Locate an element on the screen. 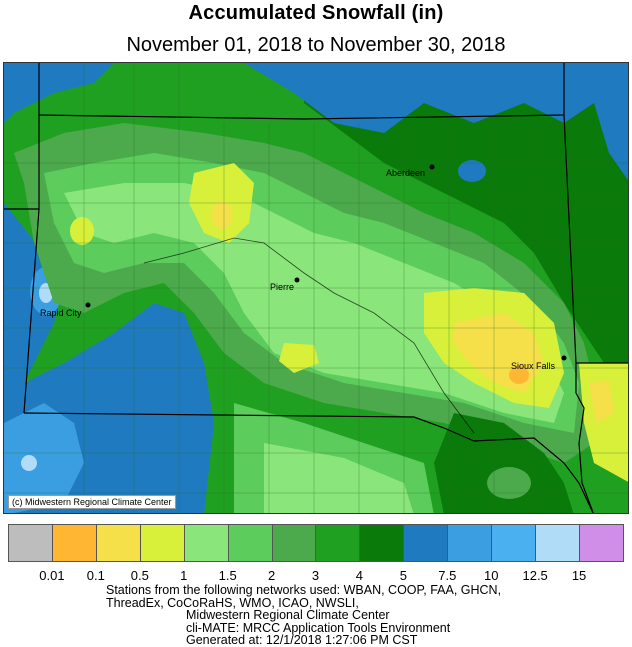 This screenshot has height=647, width=632. contour-nw-blue is located at coordinates (59, 93).